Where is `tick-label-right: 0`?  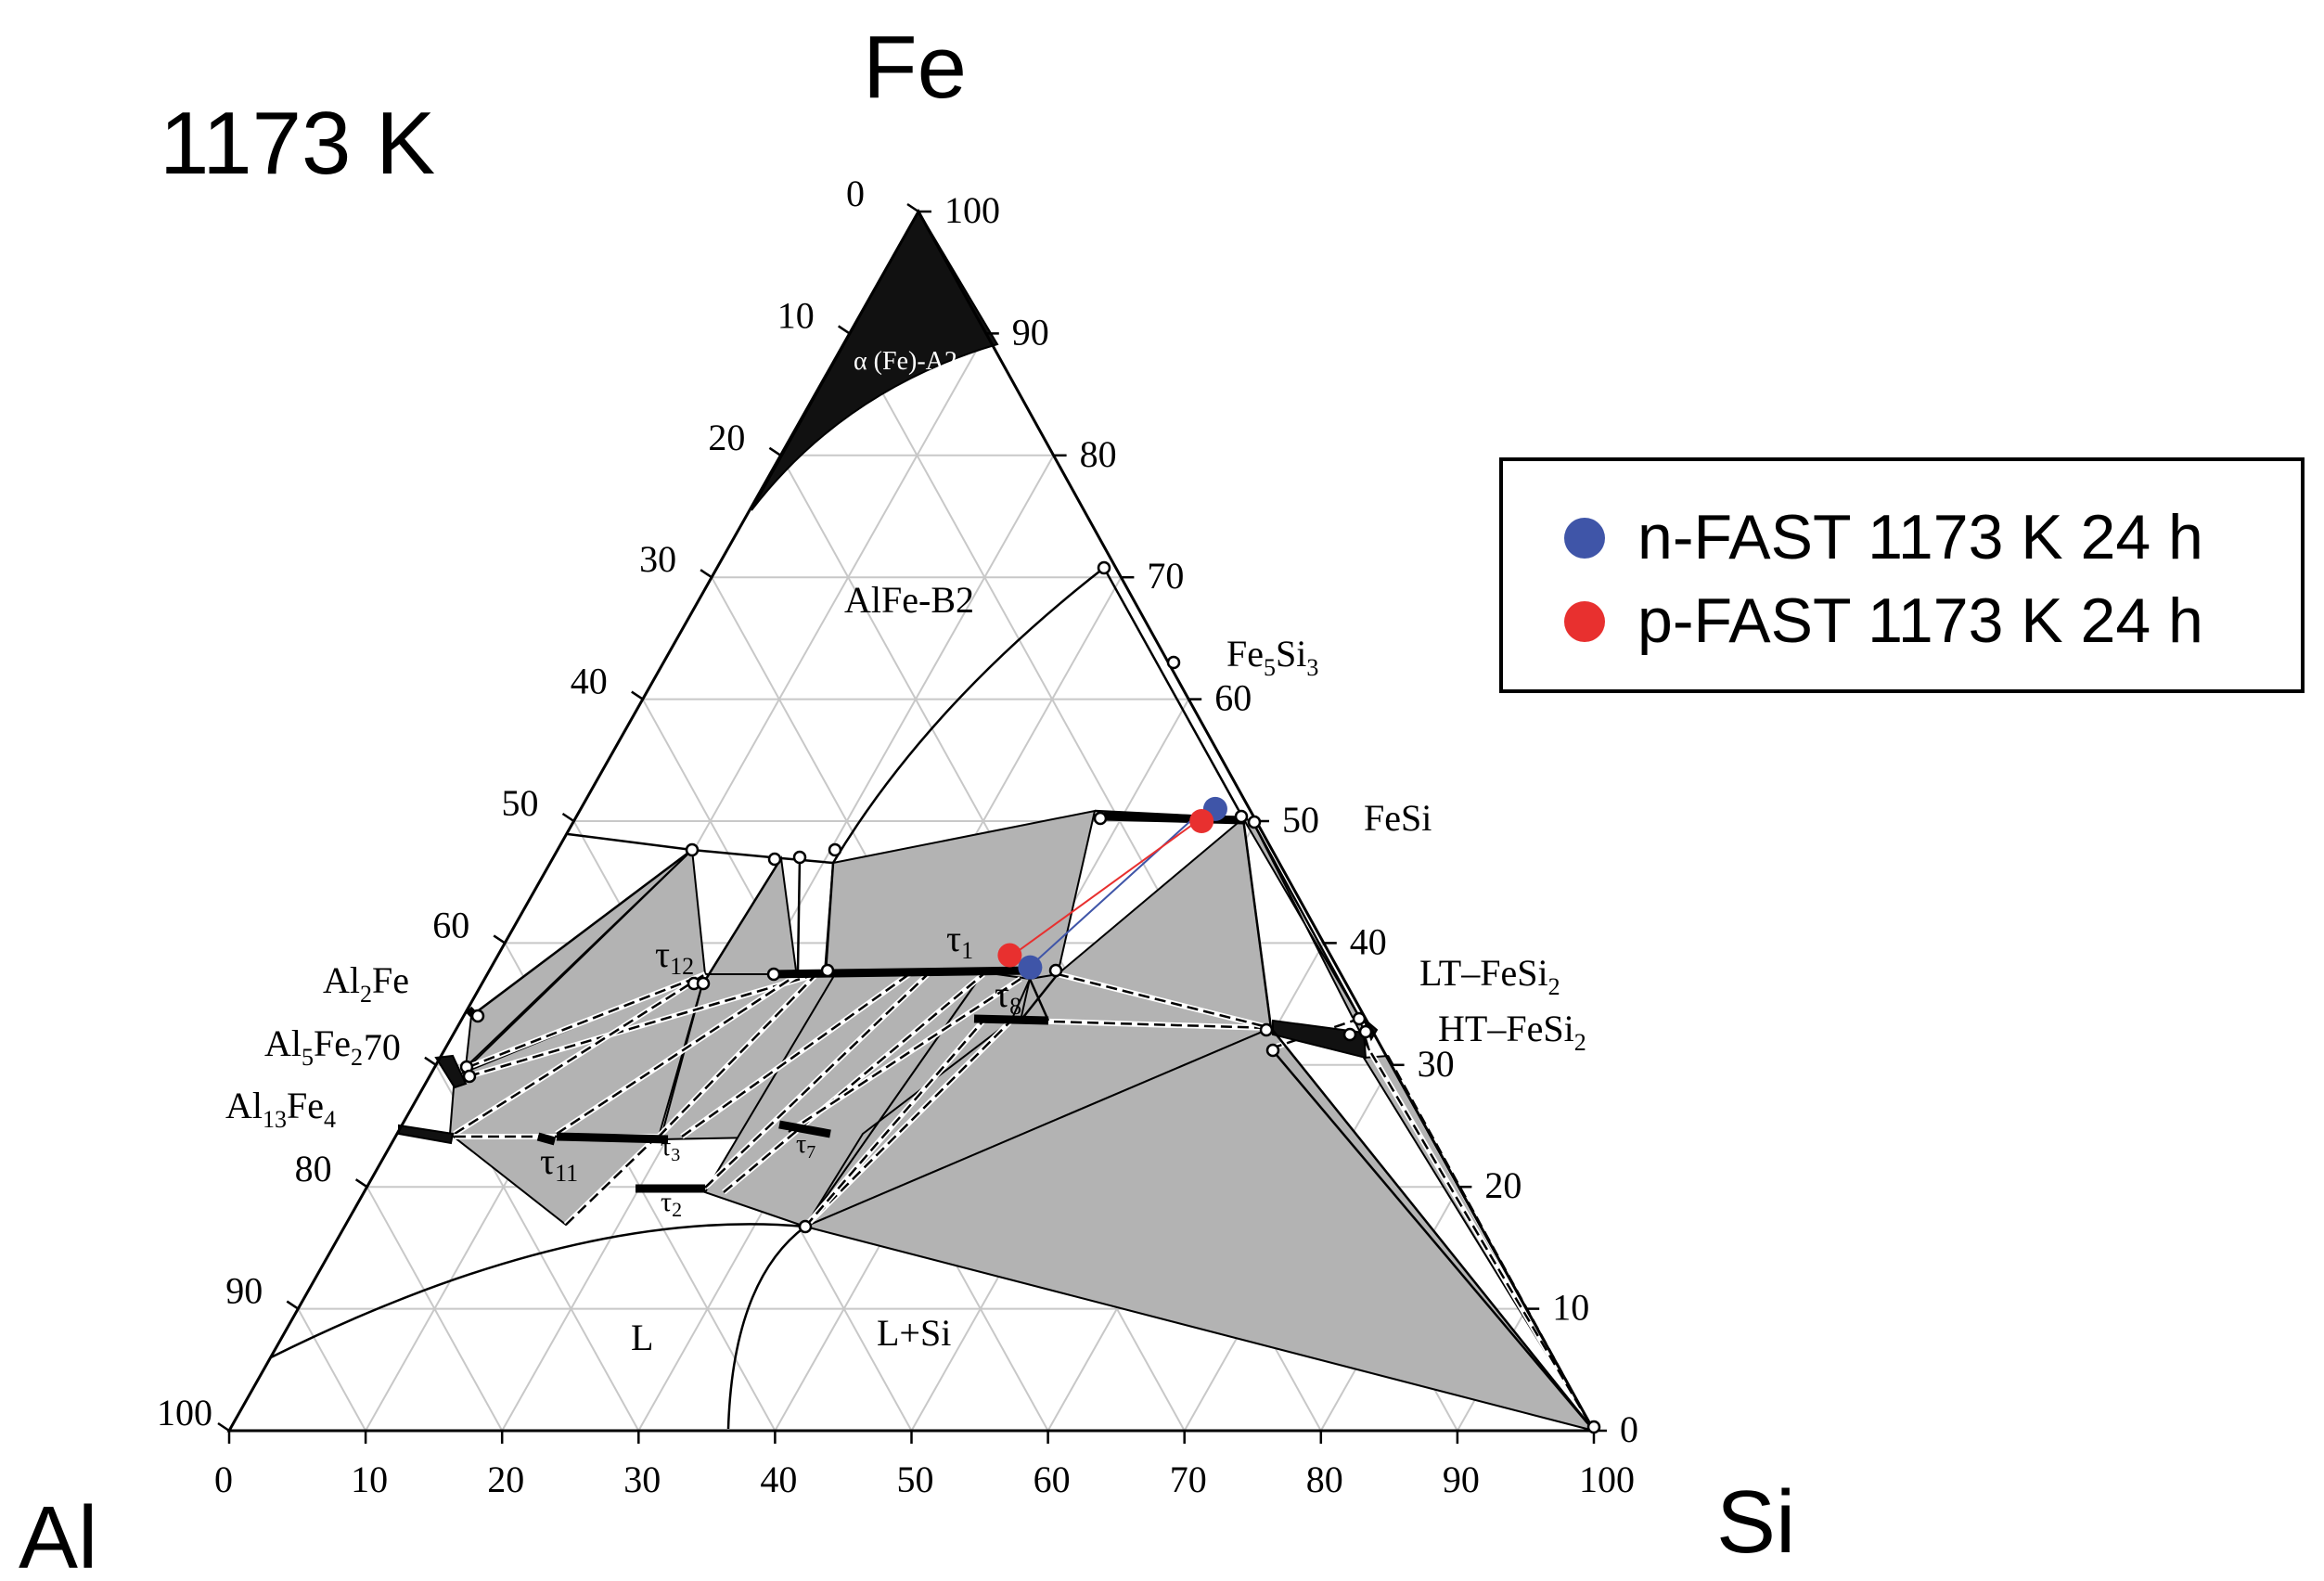
tick-label-right: 0 is located at coordinates (1629, 1429).